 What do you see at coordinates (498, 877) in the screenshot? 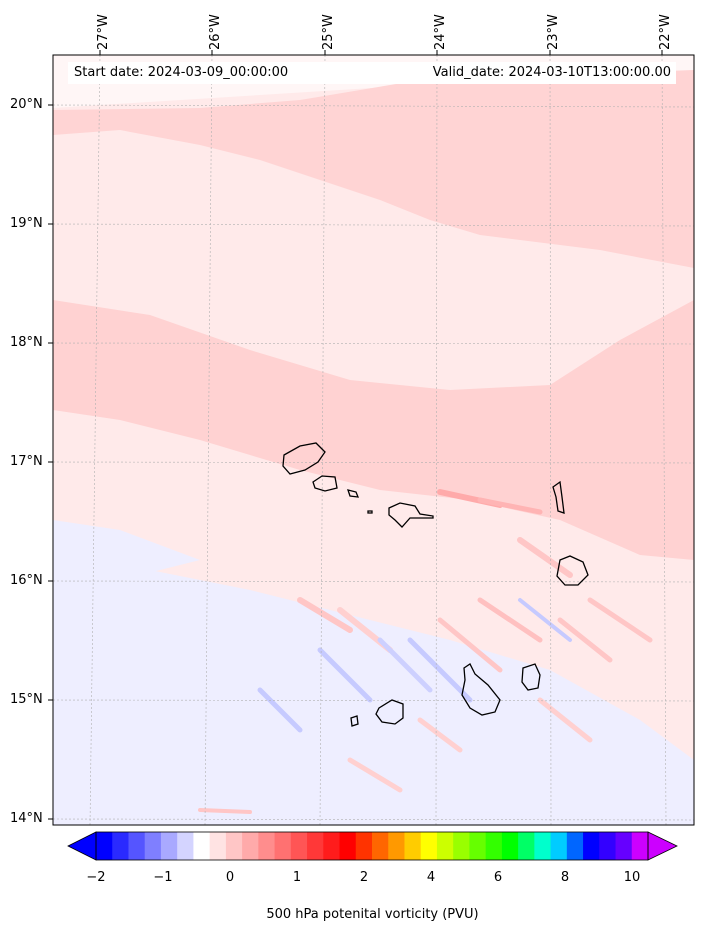
I see `colorbar-tick: 6` at bounding box center [498, 877].